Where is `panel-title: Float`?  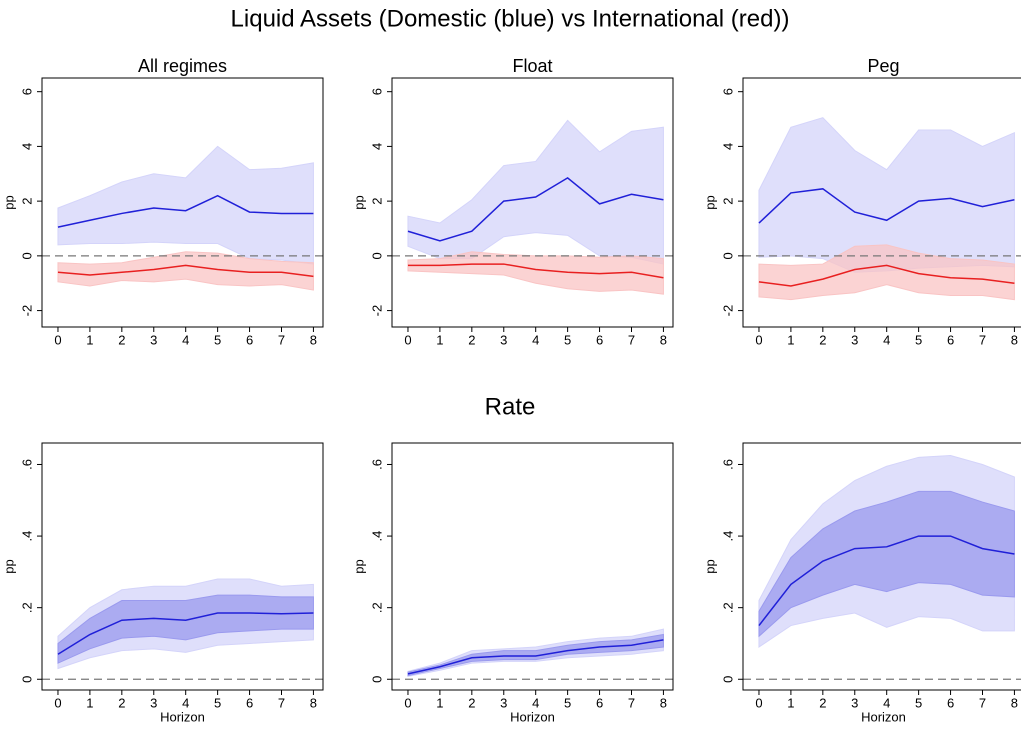 panel-title: Float is located at coordinates (532, 66).